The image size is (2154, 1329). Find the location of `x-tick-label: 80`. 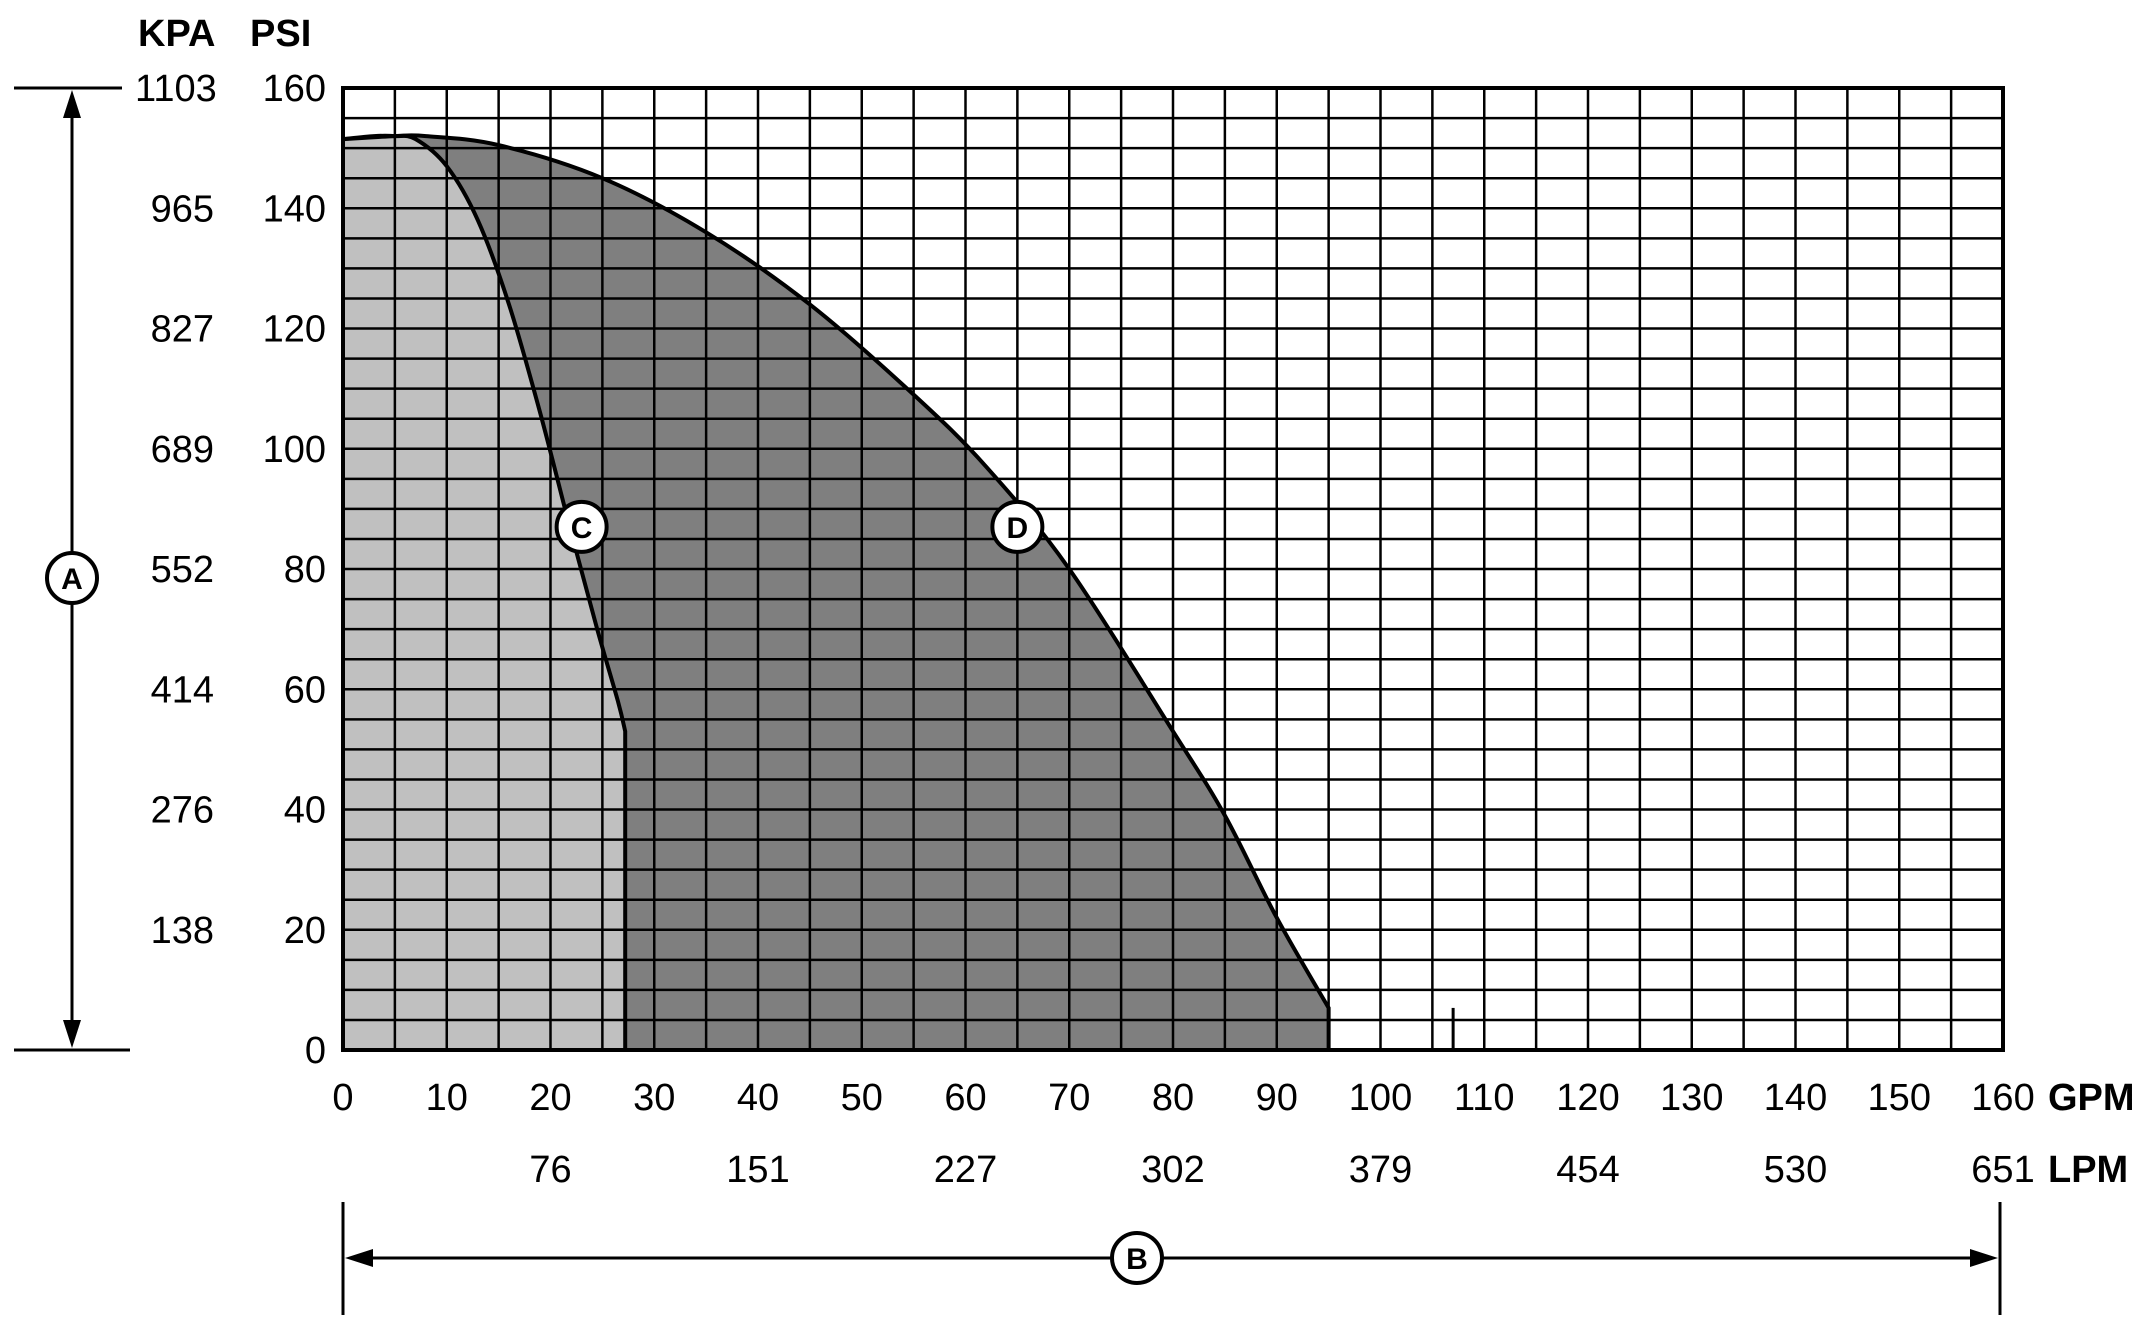

x-tick-label: 80 is located at coordinates (1173, 1098).